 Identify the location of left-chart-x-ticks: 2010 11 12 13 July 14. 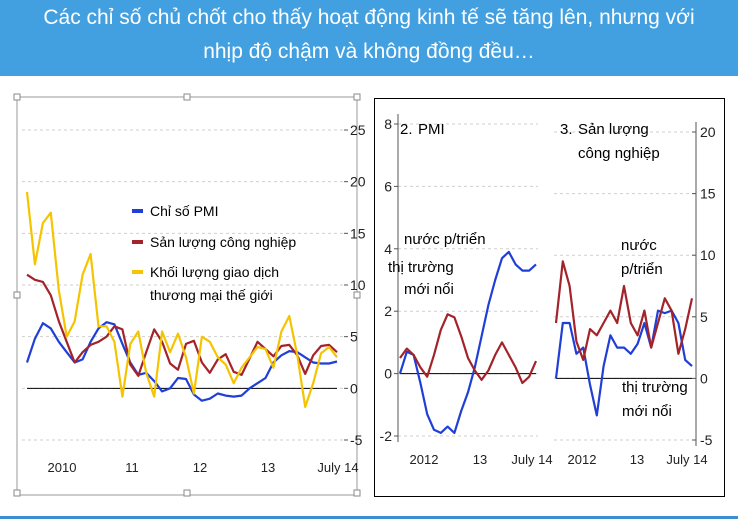
(203, 467).